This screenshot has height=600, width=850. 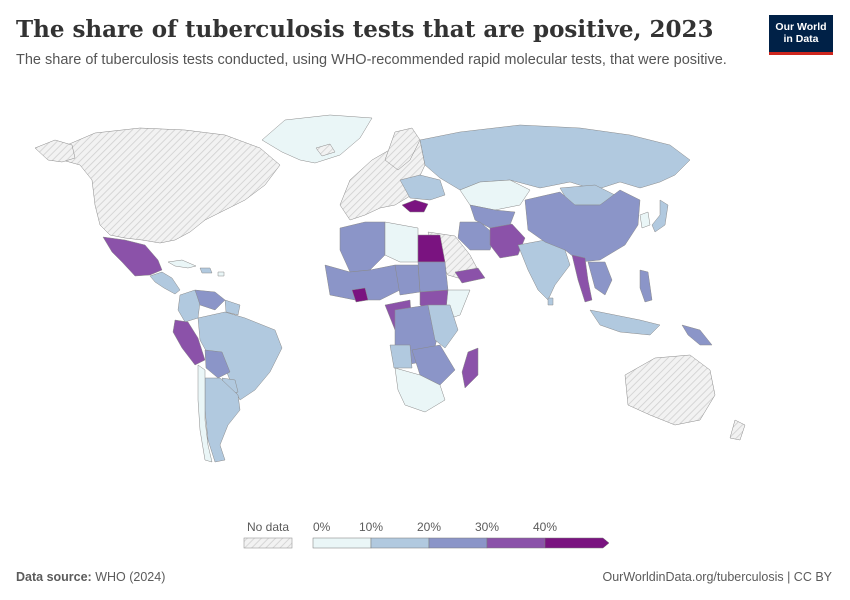 What do you see at coordinates (221, 274) in the screenshot?
I see `caribbean-islands` at bounding box center [221, 274].